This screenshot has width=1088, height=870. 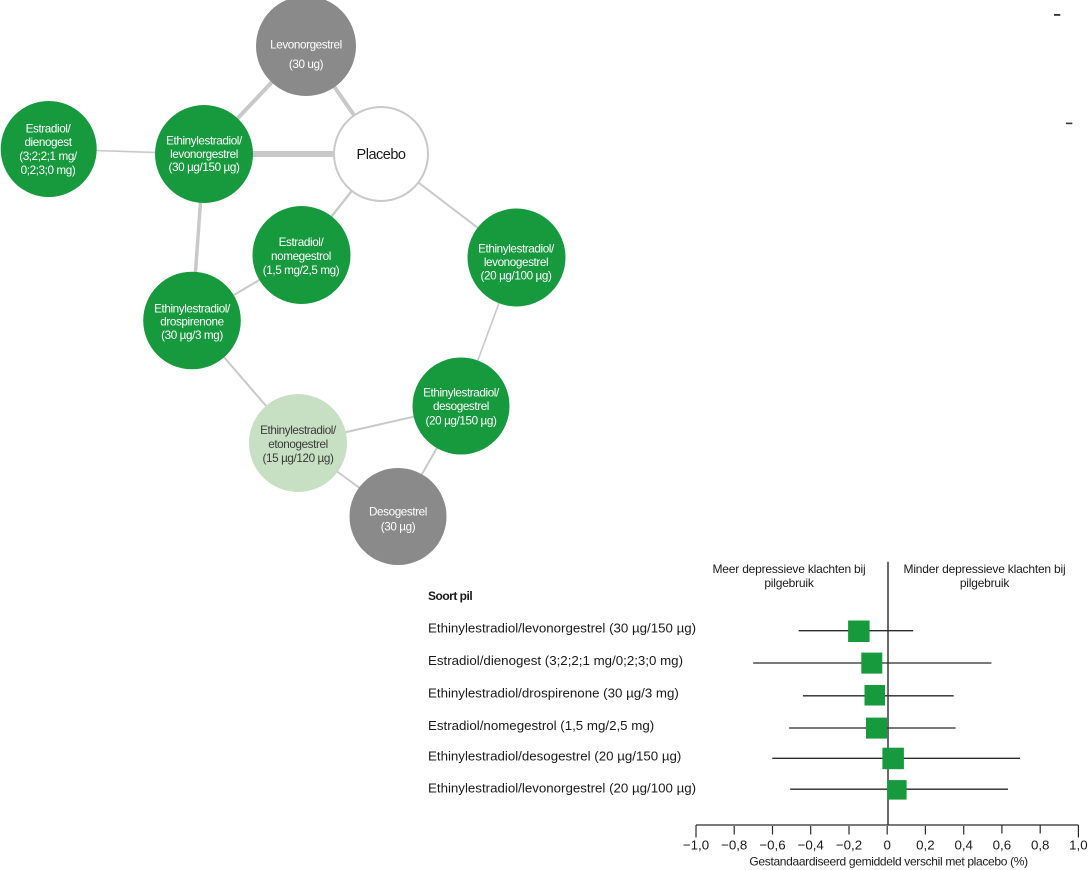 What do you see at coordinates (541, 725) in the screenshot?
I see `svg-text:Estradiol/nomegestrol (1,5 mg/: Estradiol/nomegestrol (1,5 mg/2,5 mg)` at bounding box center [541, 725].